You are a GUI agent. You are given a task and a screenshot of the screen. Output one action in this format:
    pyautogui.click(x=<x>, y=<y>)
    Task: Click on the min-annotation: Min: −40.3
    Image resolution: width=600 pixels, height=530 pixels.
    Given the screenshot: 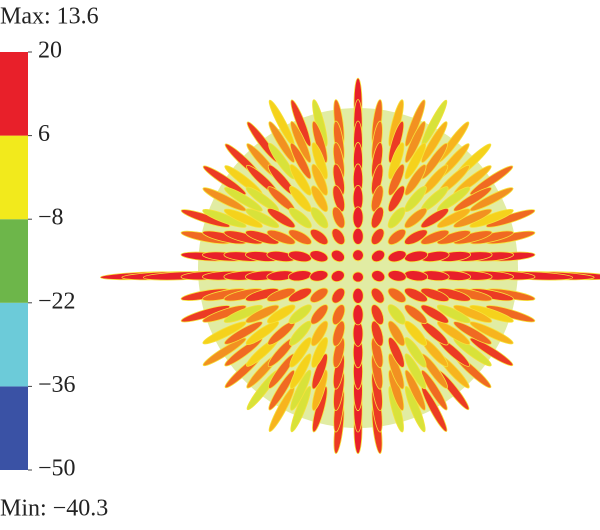 What is the action you would take?
    pyautogui.click(x=54, y=509)
    